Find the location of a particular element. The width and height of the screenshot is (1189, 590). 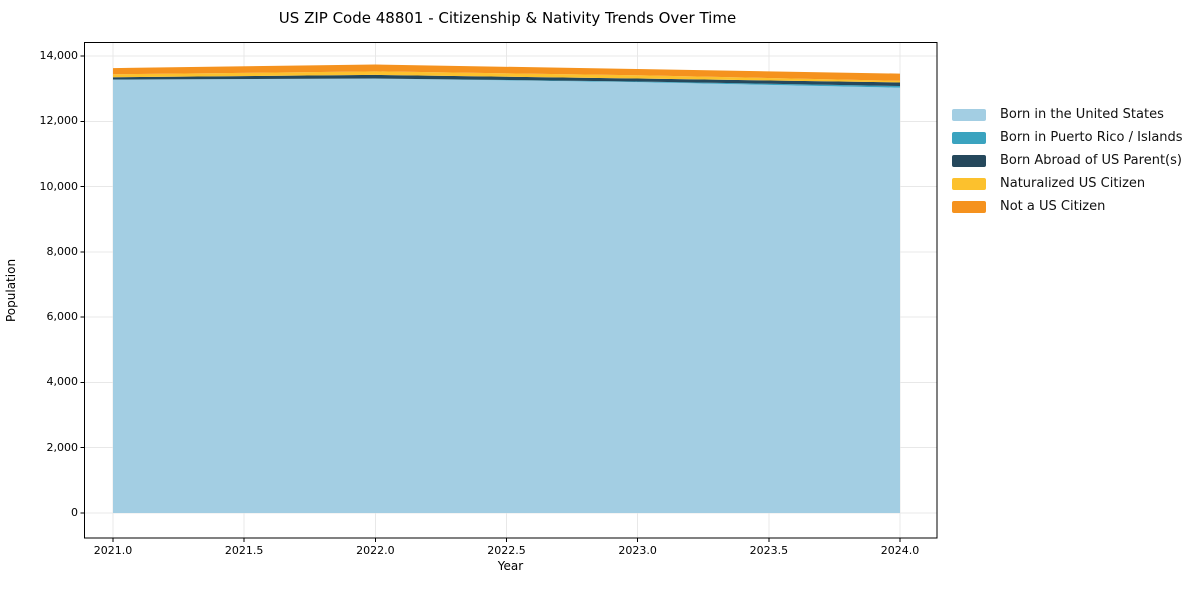

x-tick-label: 2022.5 is located at coordinates (506, 550).